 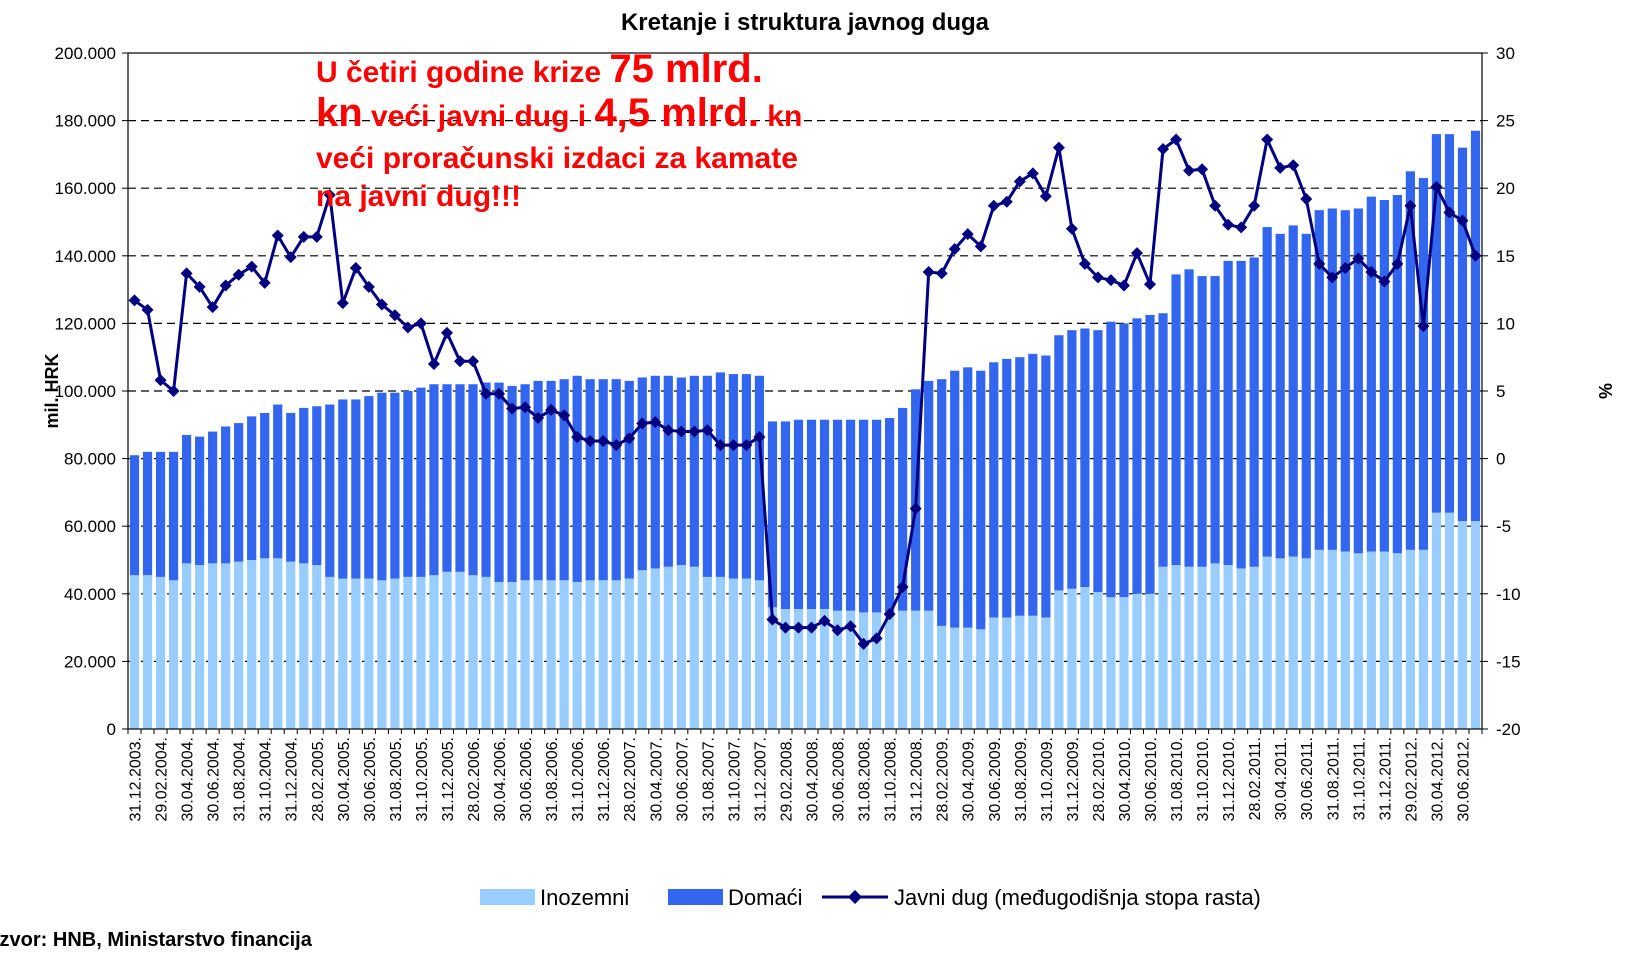 What do you see at coordinates (162, 779) in the screenshot?
I see `x-tick-label: 29.02.2004.` at bounding box center [162, 779].